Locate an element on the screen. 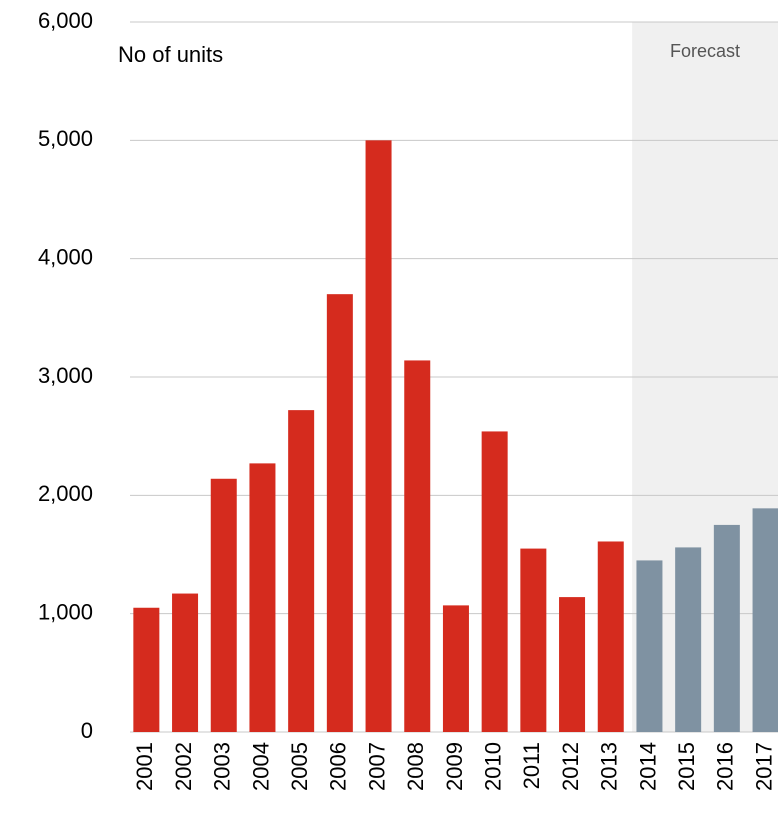 The height and width of the screenshot is (825, 778). forecast-label: Forecast is located at coordinates (705, 51).